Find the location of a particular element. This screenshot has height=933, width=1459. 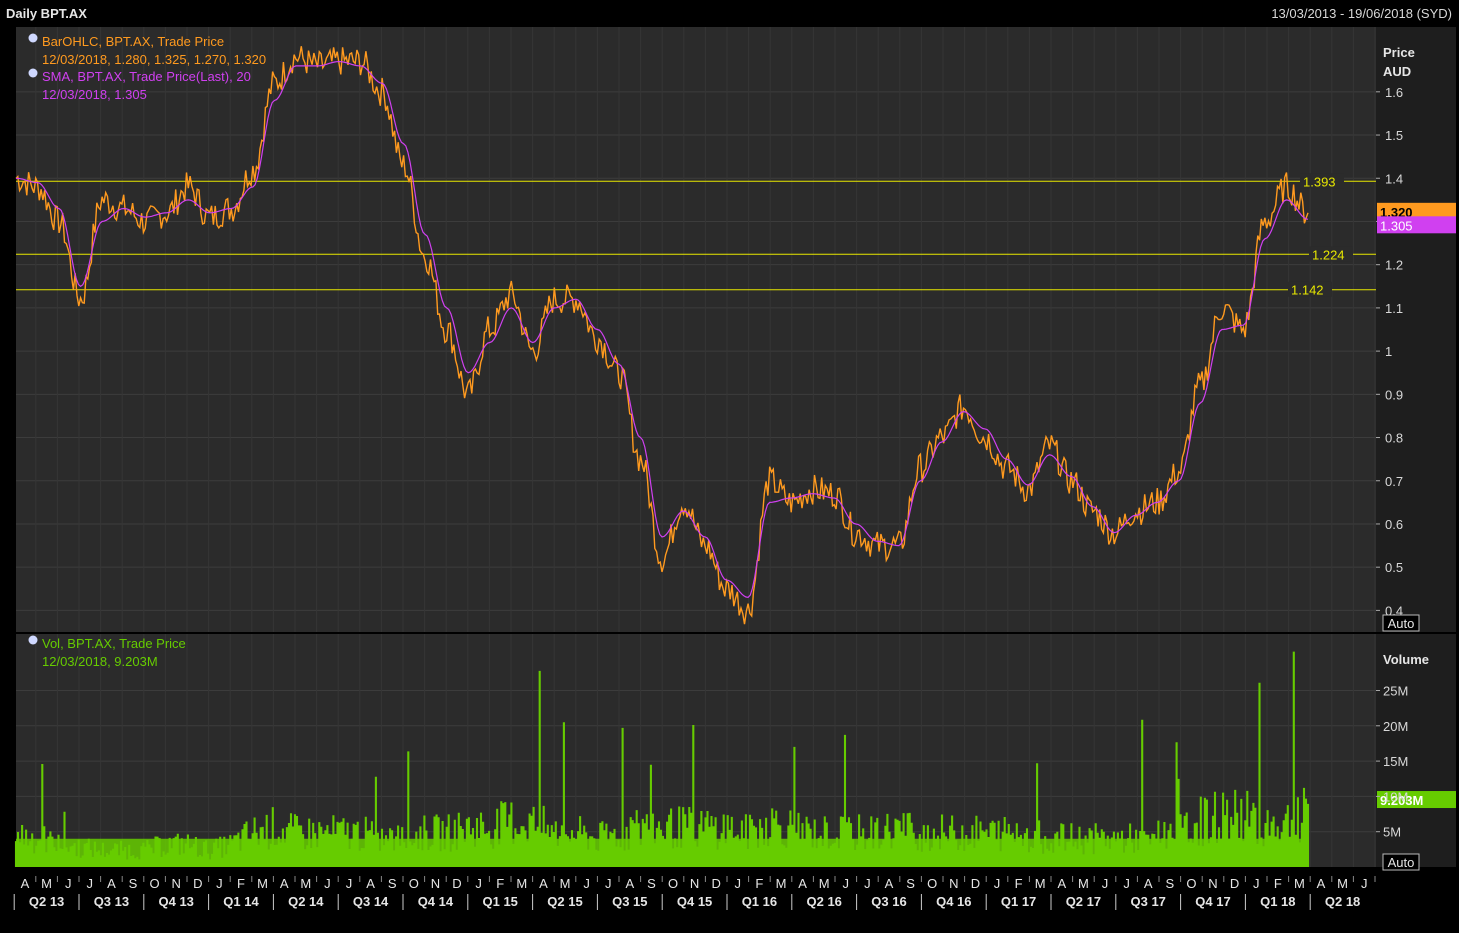

quarter-tick-label: Q4 14 is located at coordinates (436, 901).